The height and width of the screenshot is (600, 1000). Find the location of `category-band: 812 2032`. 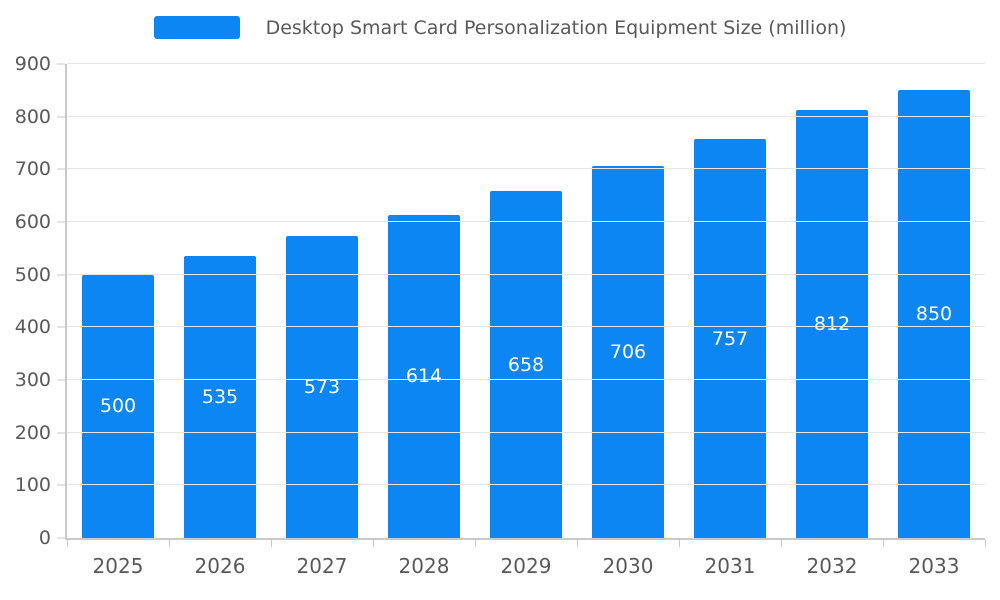

category-band: 812 2032 is located at coordinates (832, 321).